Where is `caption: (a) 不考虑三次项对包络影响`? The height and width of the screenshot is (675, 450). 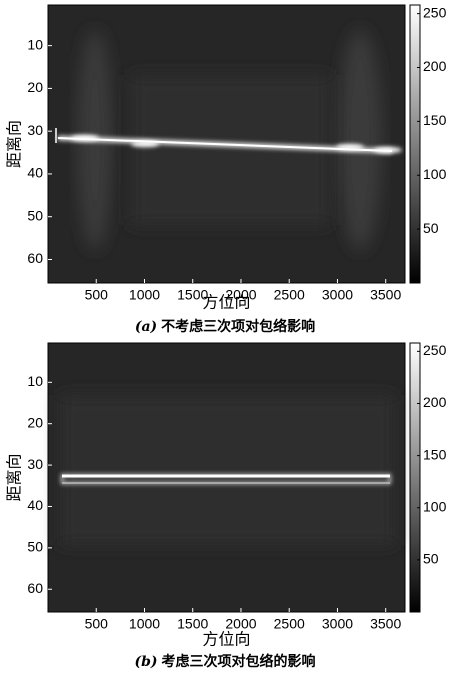
caption: (a) 不考虑三次项对包络影响 is located at coordinates (225, 326).